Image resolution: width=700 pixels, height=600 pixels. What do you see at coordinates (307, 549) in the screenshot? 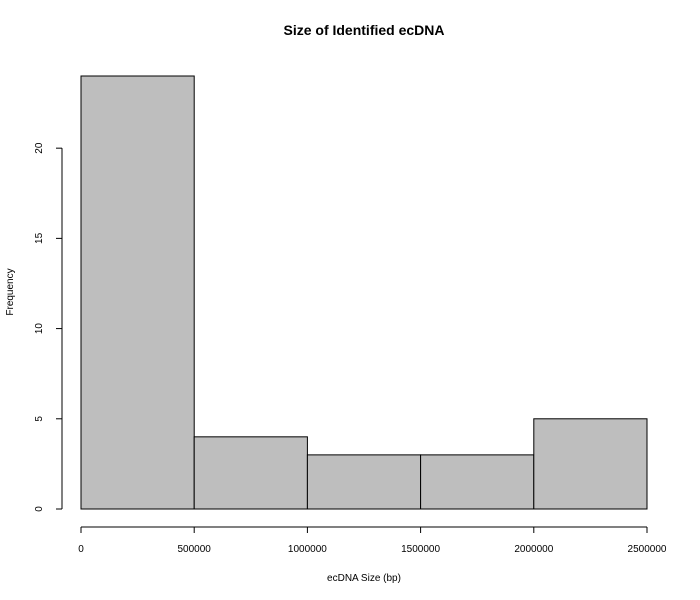
I see `x-tick-label: 1000000` at bounding box center [307, 549].